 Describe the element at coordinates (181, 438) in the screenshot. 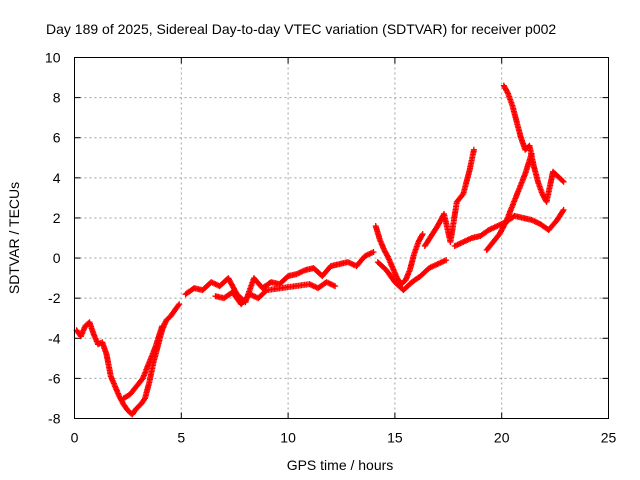

I see `x-tick-label: 5` at that location.